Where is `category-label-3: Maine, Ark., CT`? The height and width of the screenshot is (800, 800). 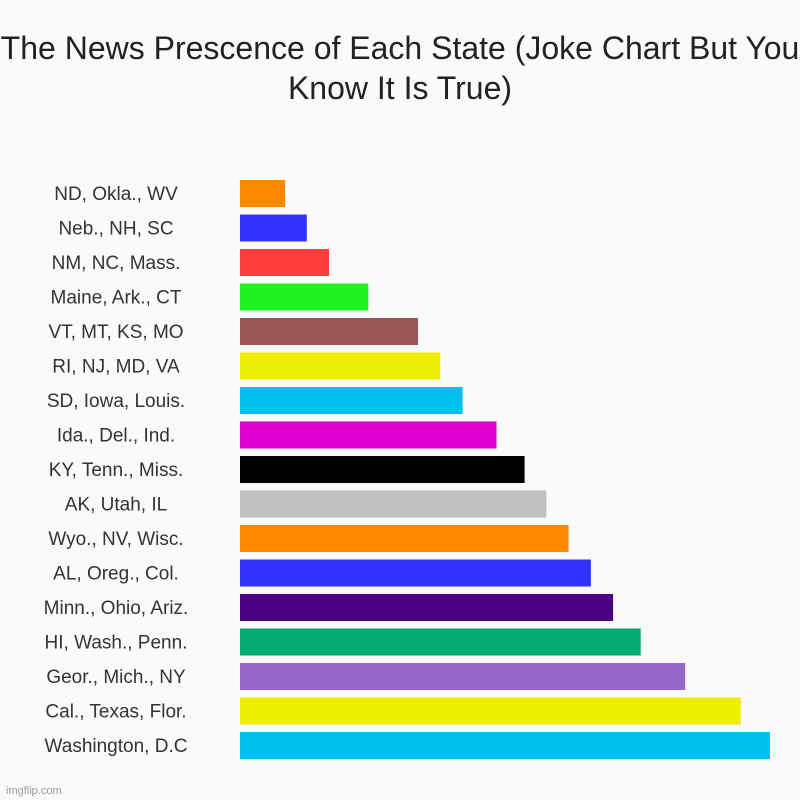
category-label-3: Maine, Ark., CT is located at coordinates (116, 298).